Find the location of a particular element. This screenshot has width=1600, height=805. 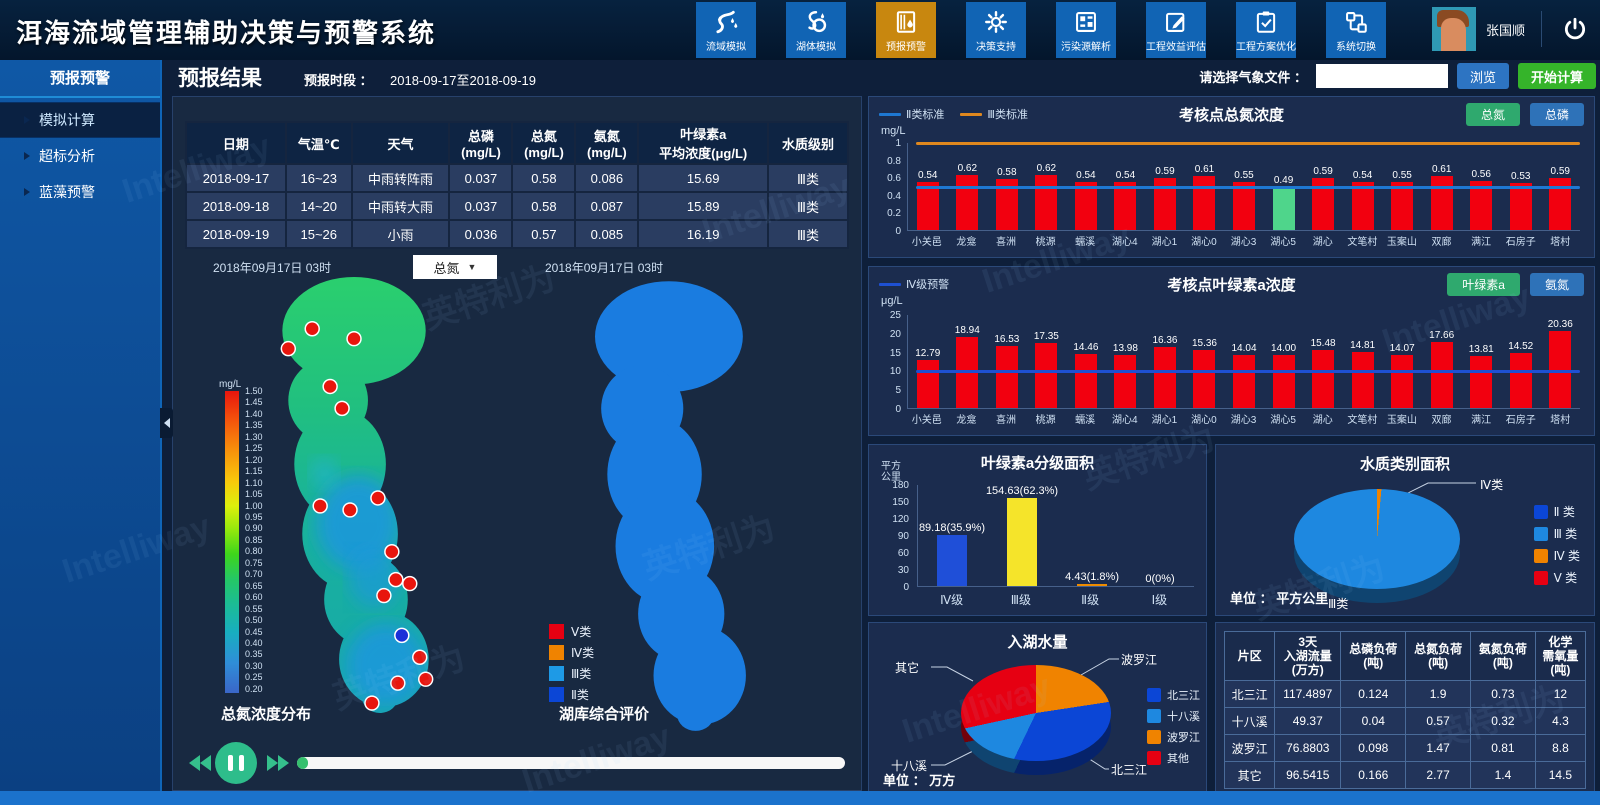

table-cell: 0.58 is located at coordinates (544, 178).